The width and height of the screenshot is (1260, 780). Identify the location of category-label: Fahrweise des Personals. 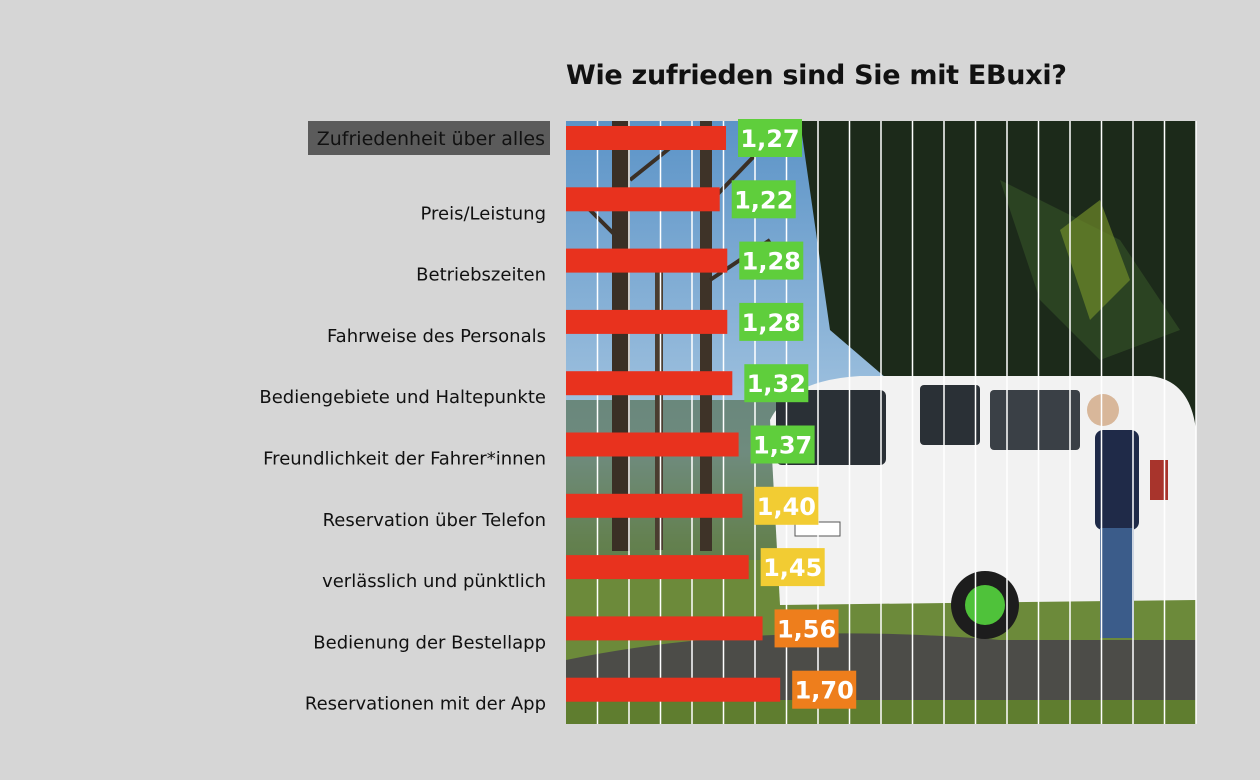
(436, 336).